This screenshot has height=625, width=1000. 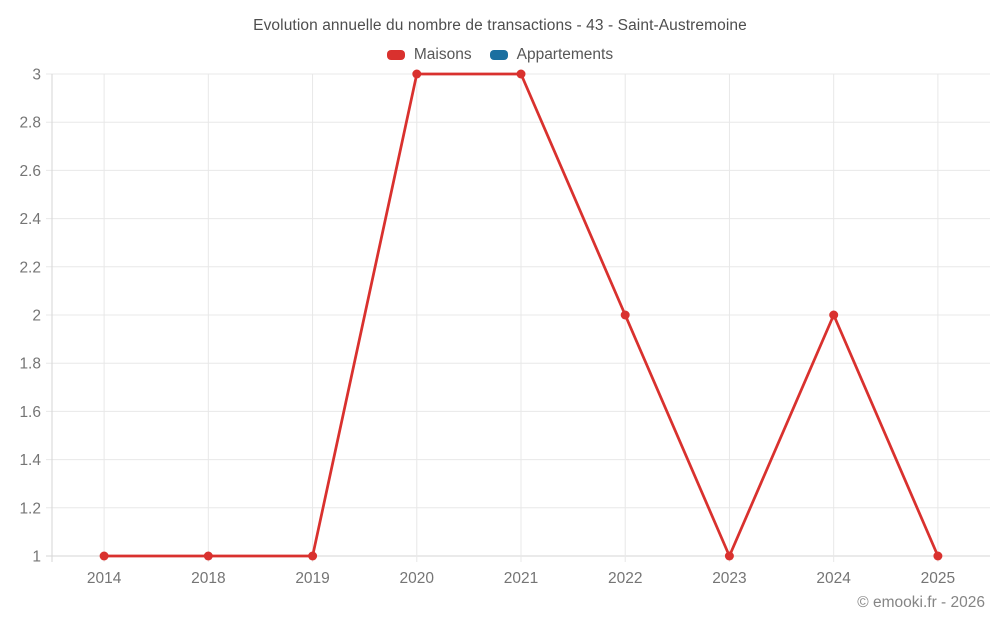 What do you see at coordinates (312, 578) in the screenshot?
I see `x-axis-tick-label: 2019` at bounding box center [312, 578].